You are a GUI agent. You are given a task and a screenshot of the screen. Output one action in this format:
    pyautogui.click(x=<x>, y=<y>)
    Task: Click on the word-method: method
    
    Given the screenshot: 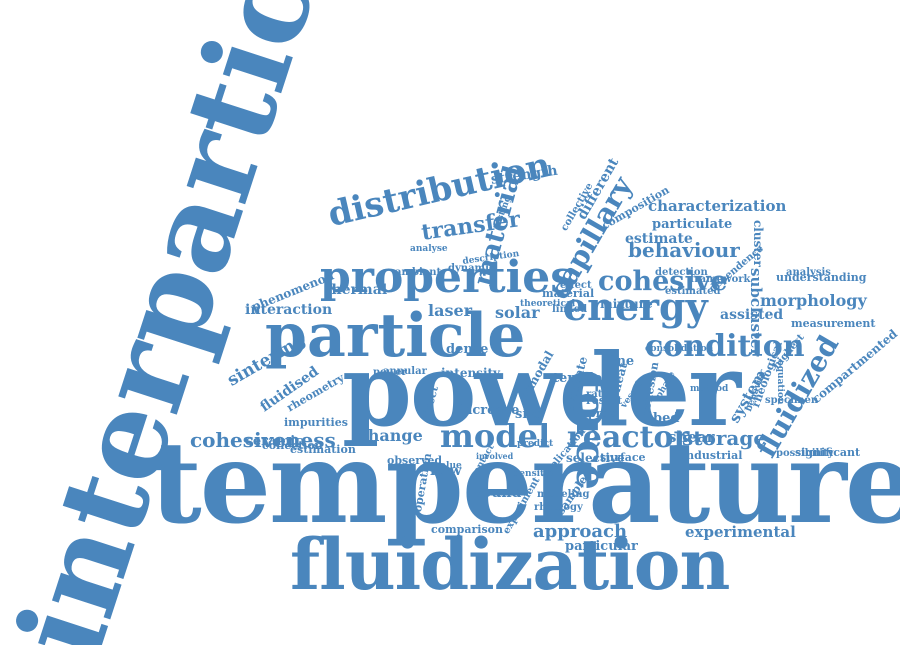 What is the action you would take?
    pyautogui.click(x=709, y=389)
    